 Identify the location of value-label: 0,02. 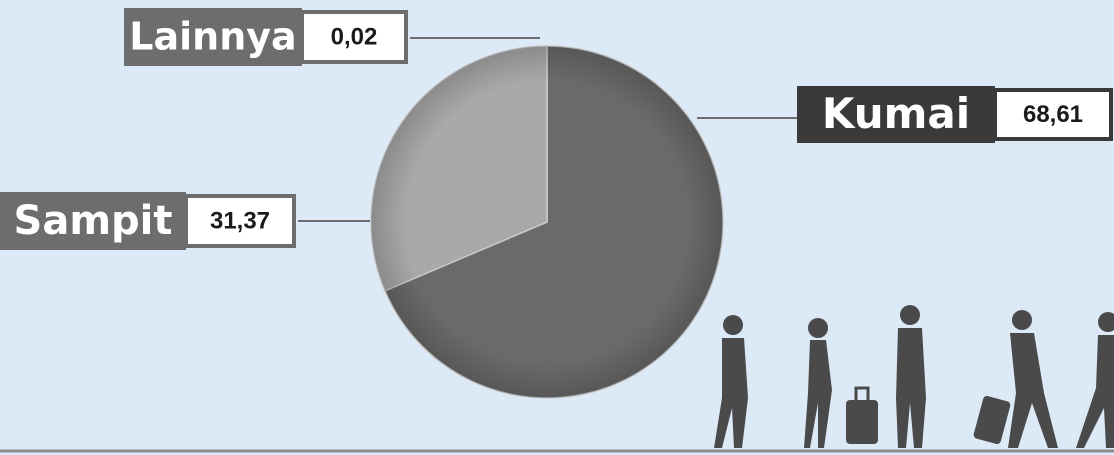
(354, 36).